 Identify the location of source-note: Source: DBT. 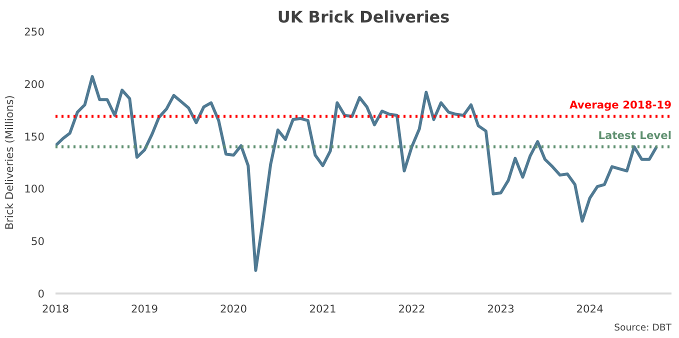
(643, 328).